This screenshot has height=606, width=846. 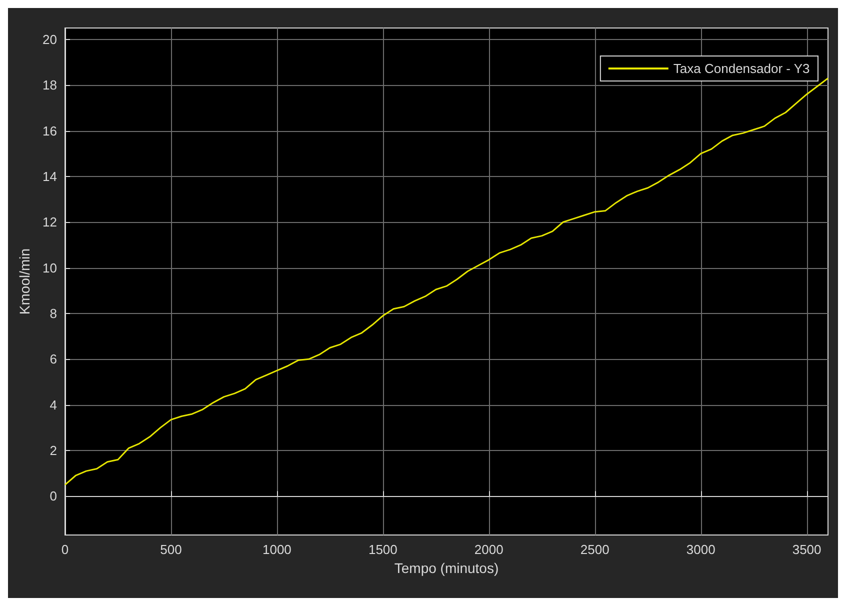 What do you see at coordinates (49, 268) in the screenshot?
I see `y-tick-label: 10` at bounding box center [49, 268].